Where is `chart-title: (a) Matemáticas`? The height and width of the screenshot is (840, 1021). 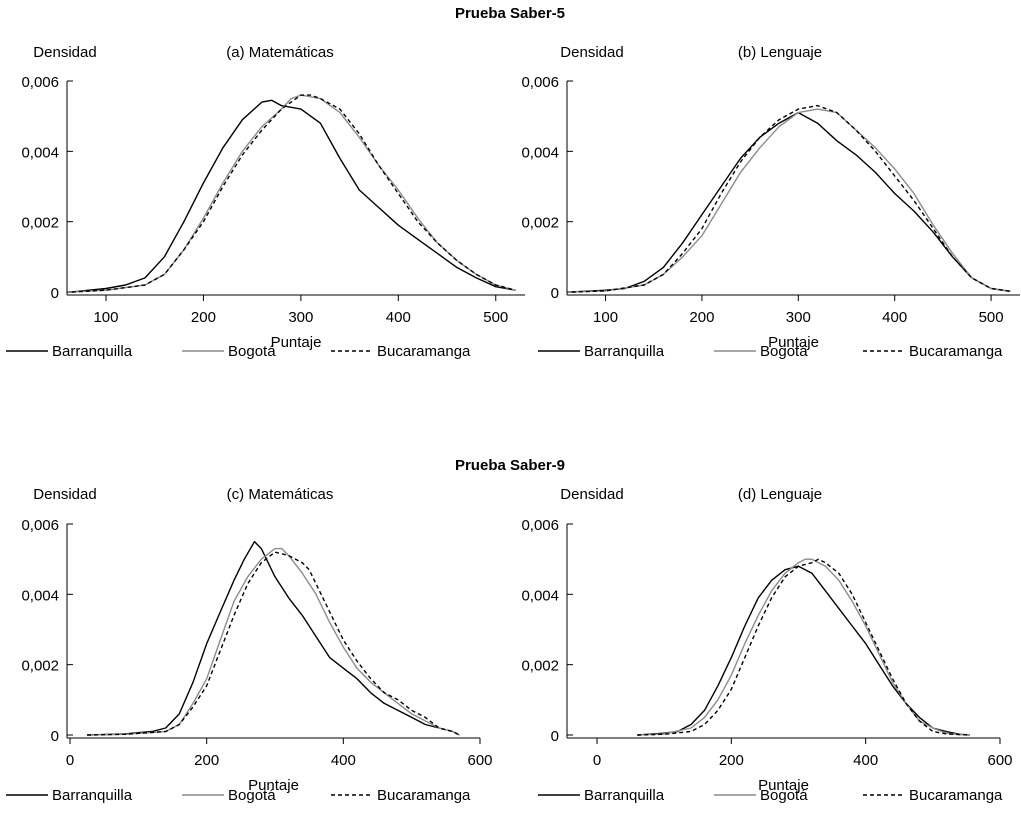
chart-title: (a) Matemáticas is located at coordinates (280, 52).